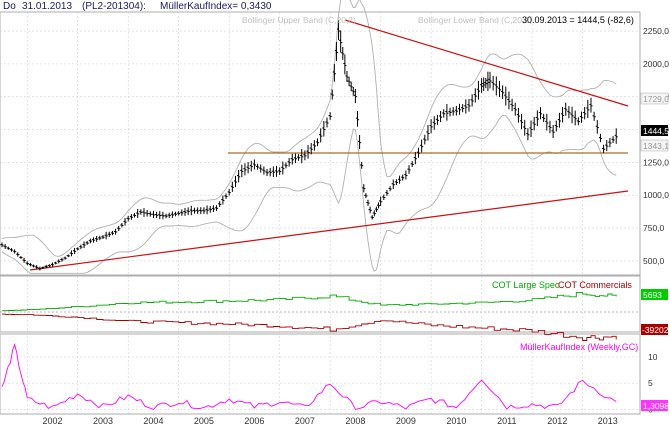 The height and width of the screenshot is (429, 670). What do you see at coordinates (656, 64) in the screenshot?
I see `price-ytick-label: 2000,0` at bounding box center [656, 64].